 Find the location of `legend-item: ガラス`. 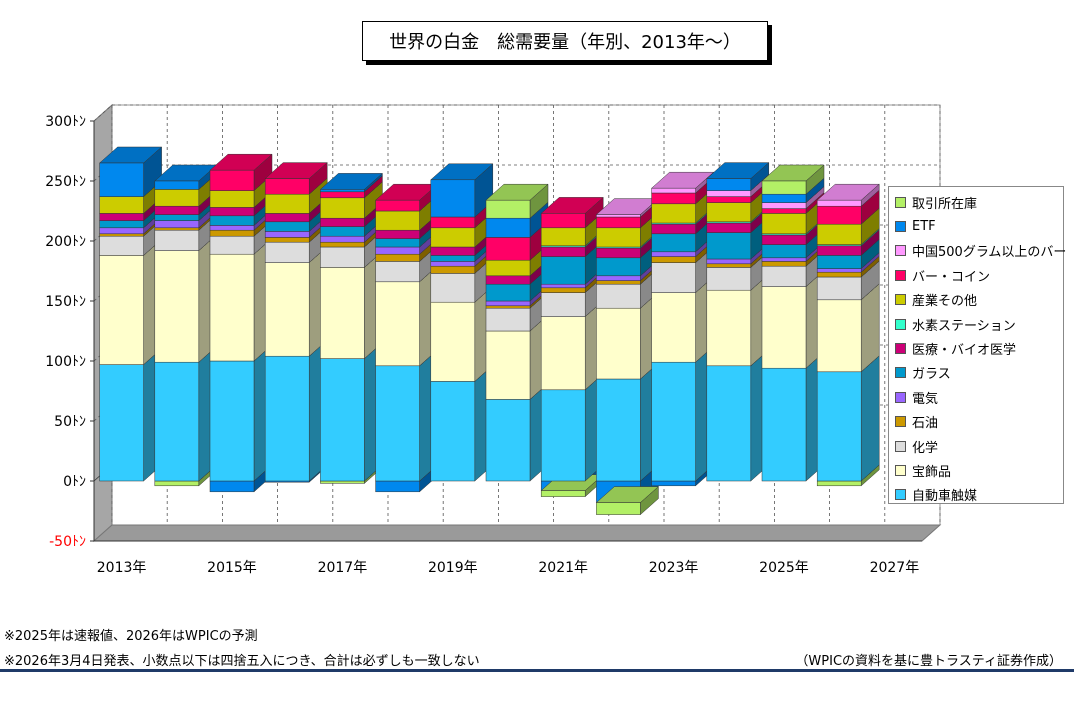

legend-item: ガラス is located at coordinates (976, 373).